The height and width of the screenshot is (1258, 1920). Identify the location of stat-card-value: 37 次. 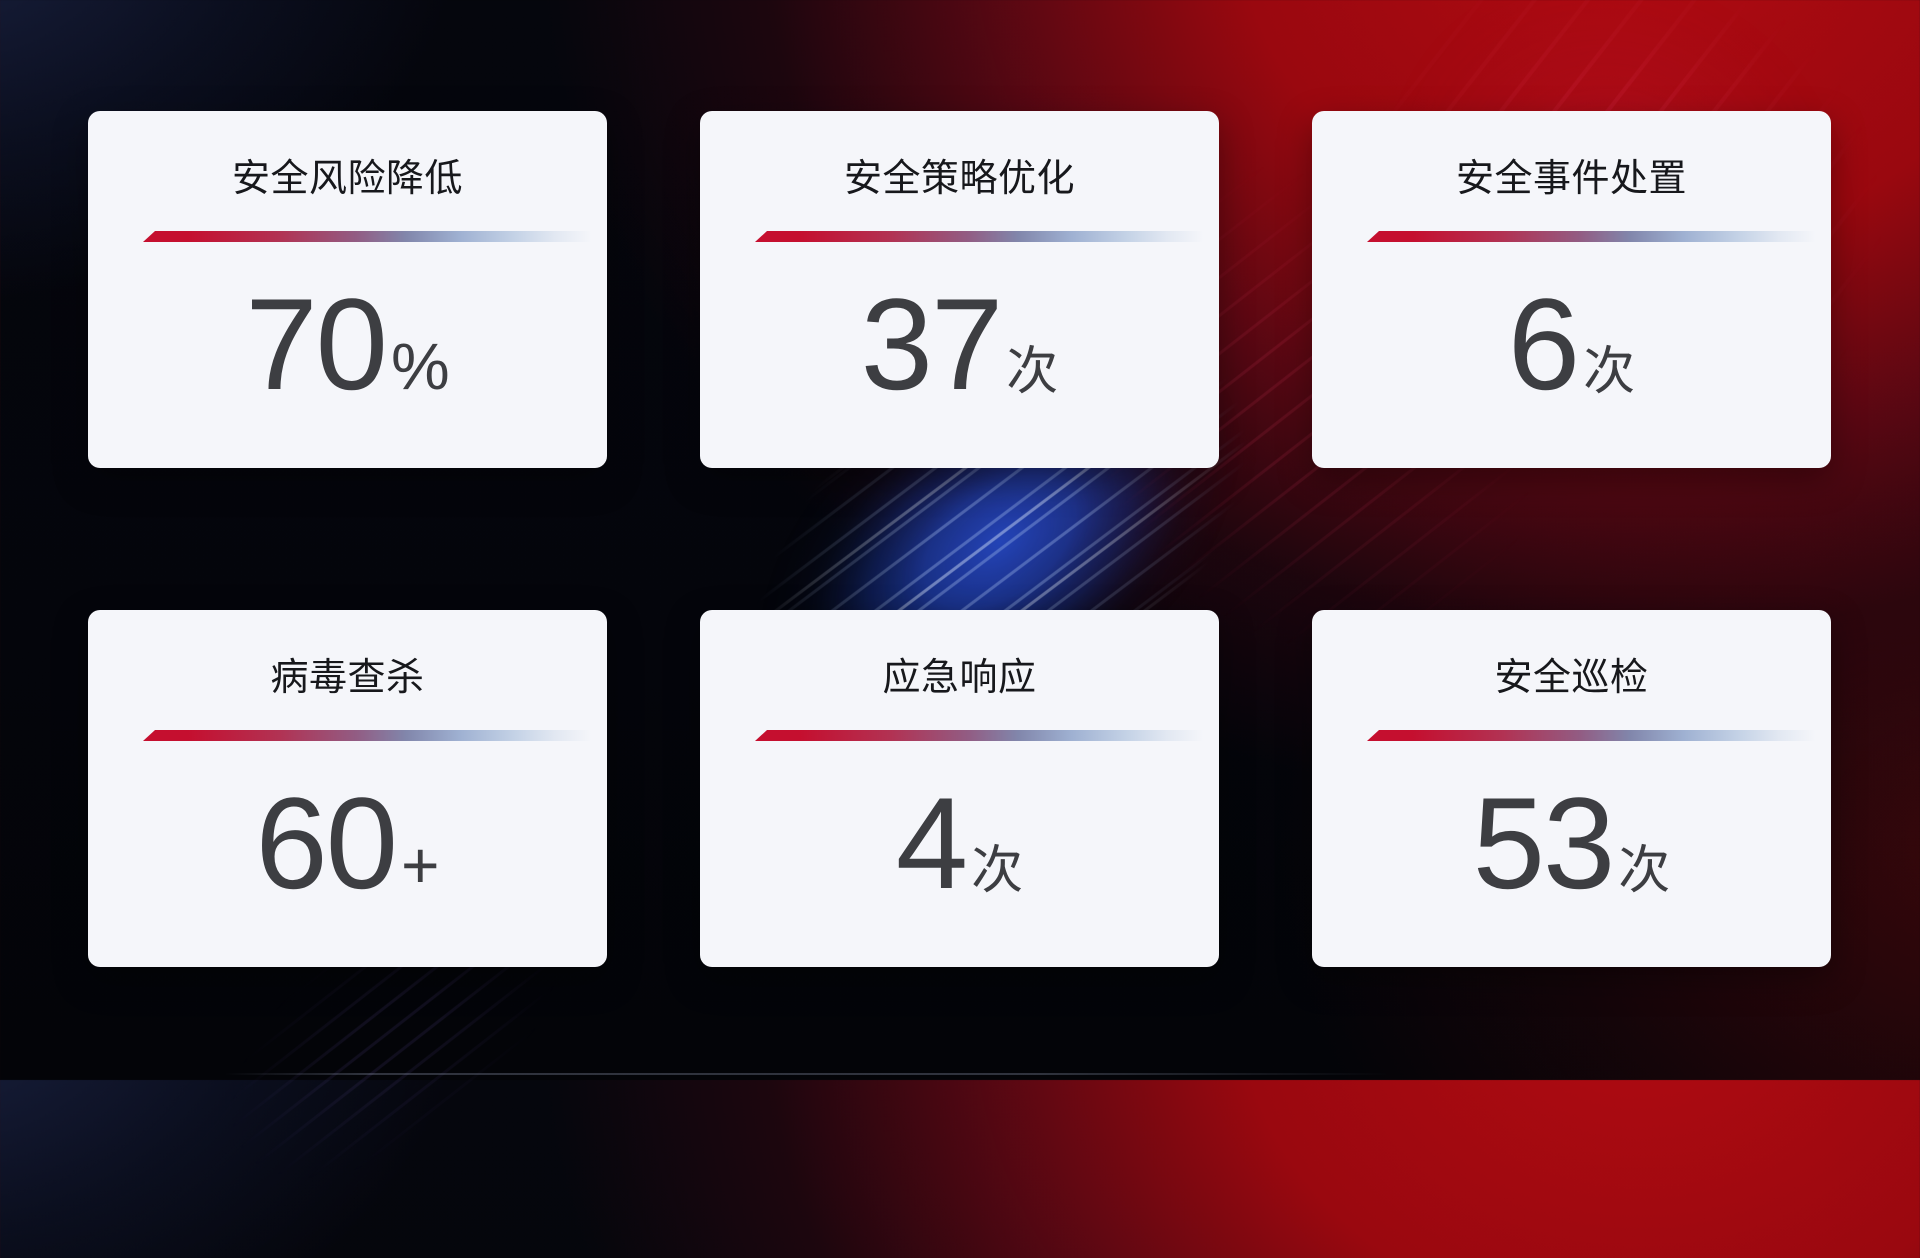
(959, 344).